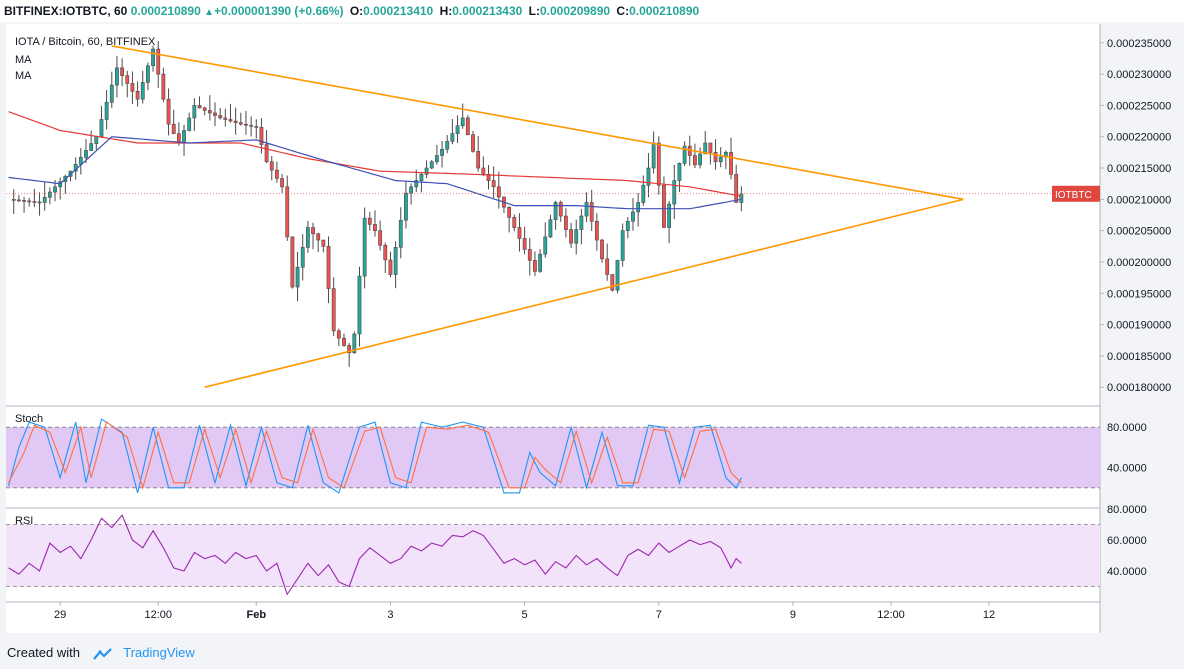 The width and height of the screenshot is (1184, 669). Describe the element at coordinates (446, 11) in the screenshot. I see `high-label: H:` at that location.